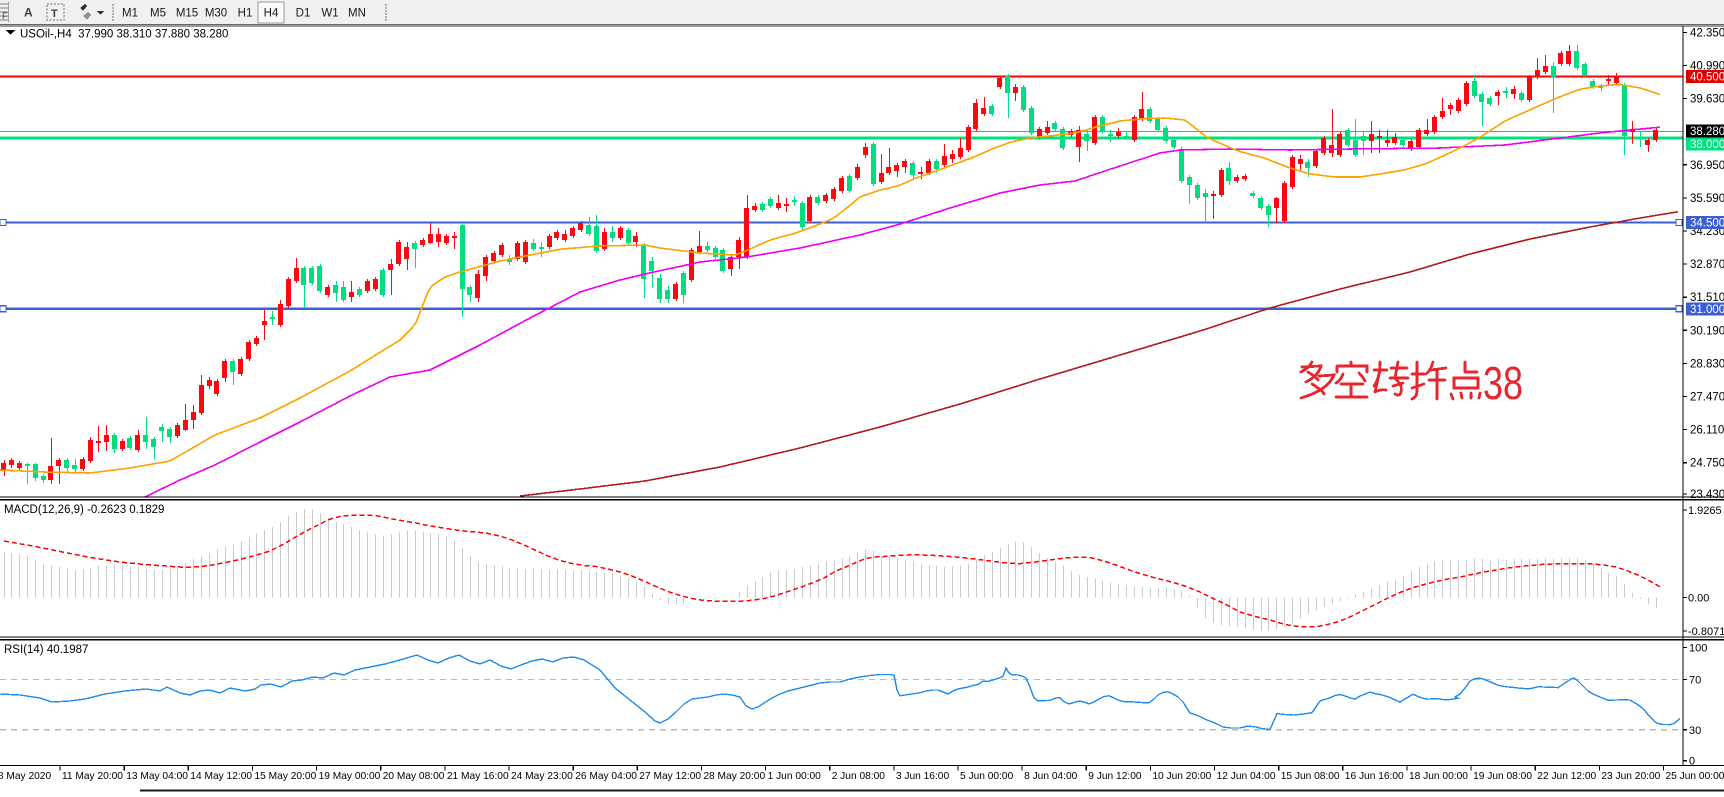  Describe the element at coordinates (1707, 331) in the screenshot. I see `svg-text: 30.190` at that location.